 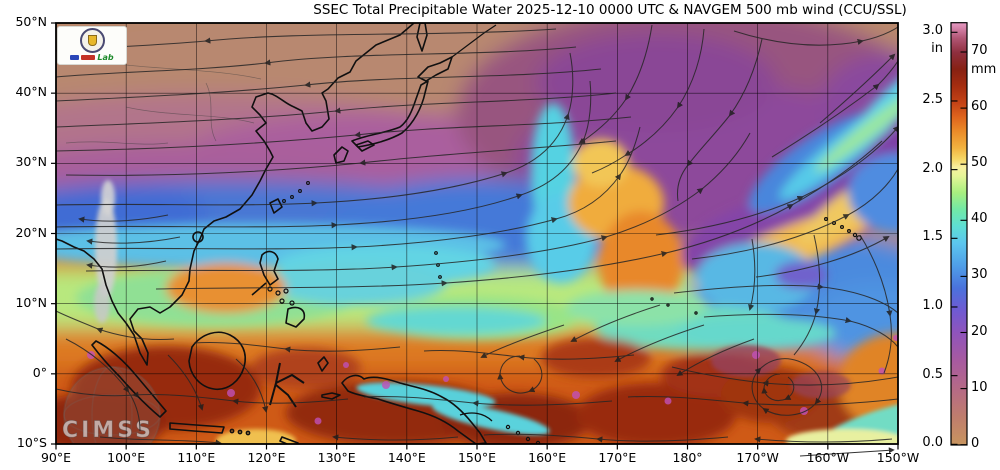 I want to click on lat-tick-label: 0°, so click(x=39, y=372).